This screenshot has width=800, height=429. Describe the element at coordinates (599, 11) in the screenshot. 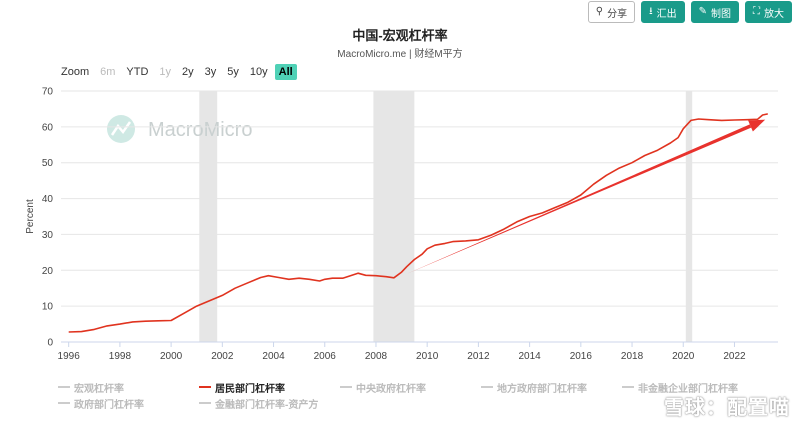

I see `share-icon: ⚲` at that location.